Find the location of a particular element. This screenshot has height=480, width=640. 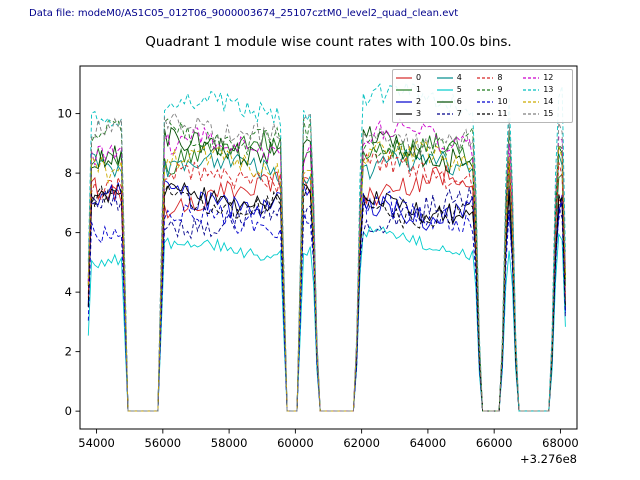

legend-entry-11: 11 is located at coordinates (500, 114).